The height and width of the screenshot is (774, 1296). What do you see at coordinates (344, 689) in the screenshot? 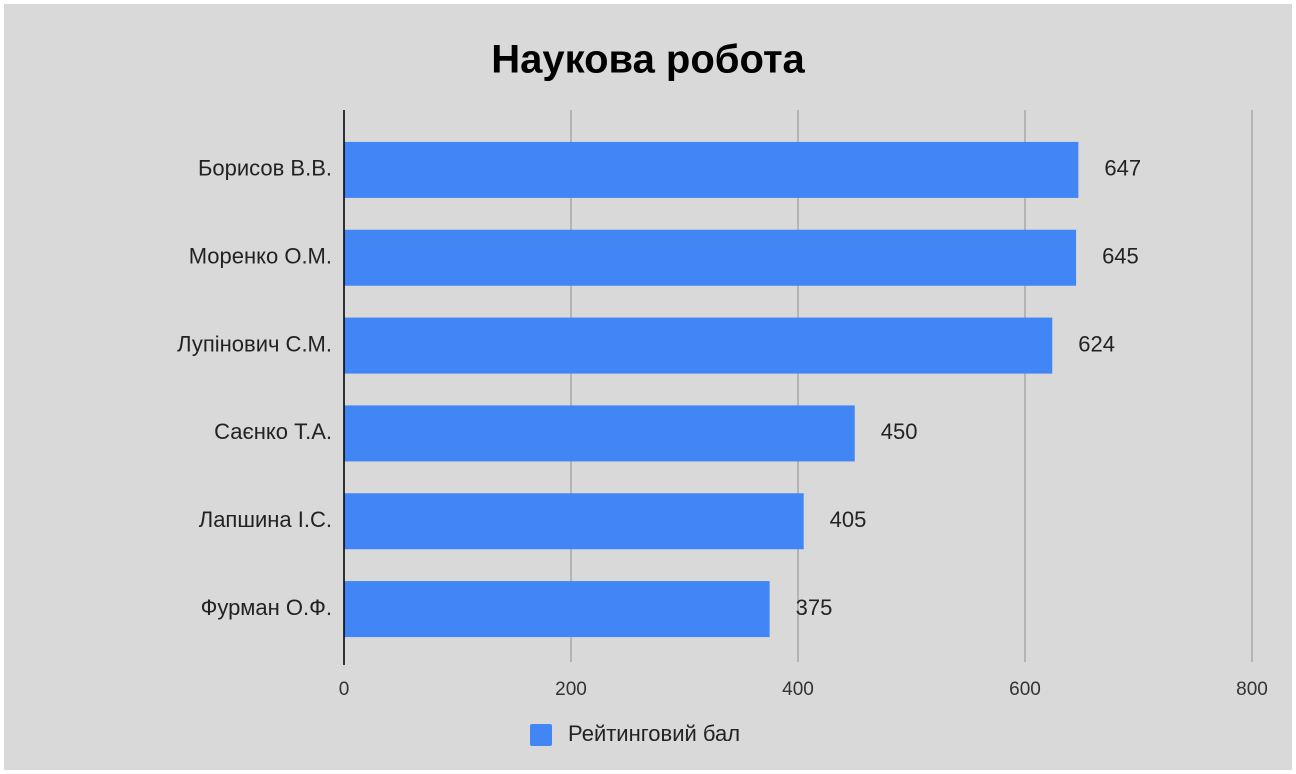
I see `x-tick-label: 0` at bounding box center [344, 689].